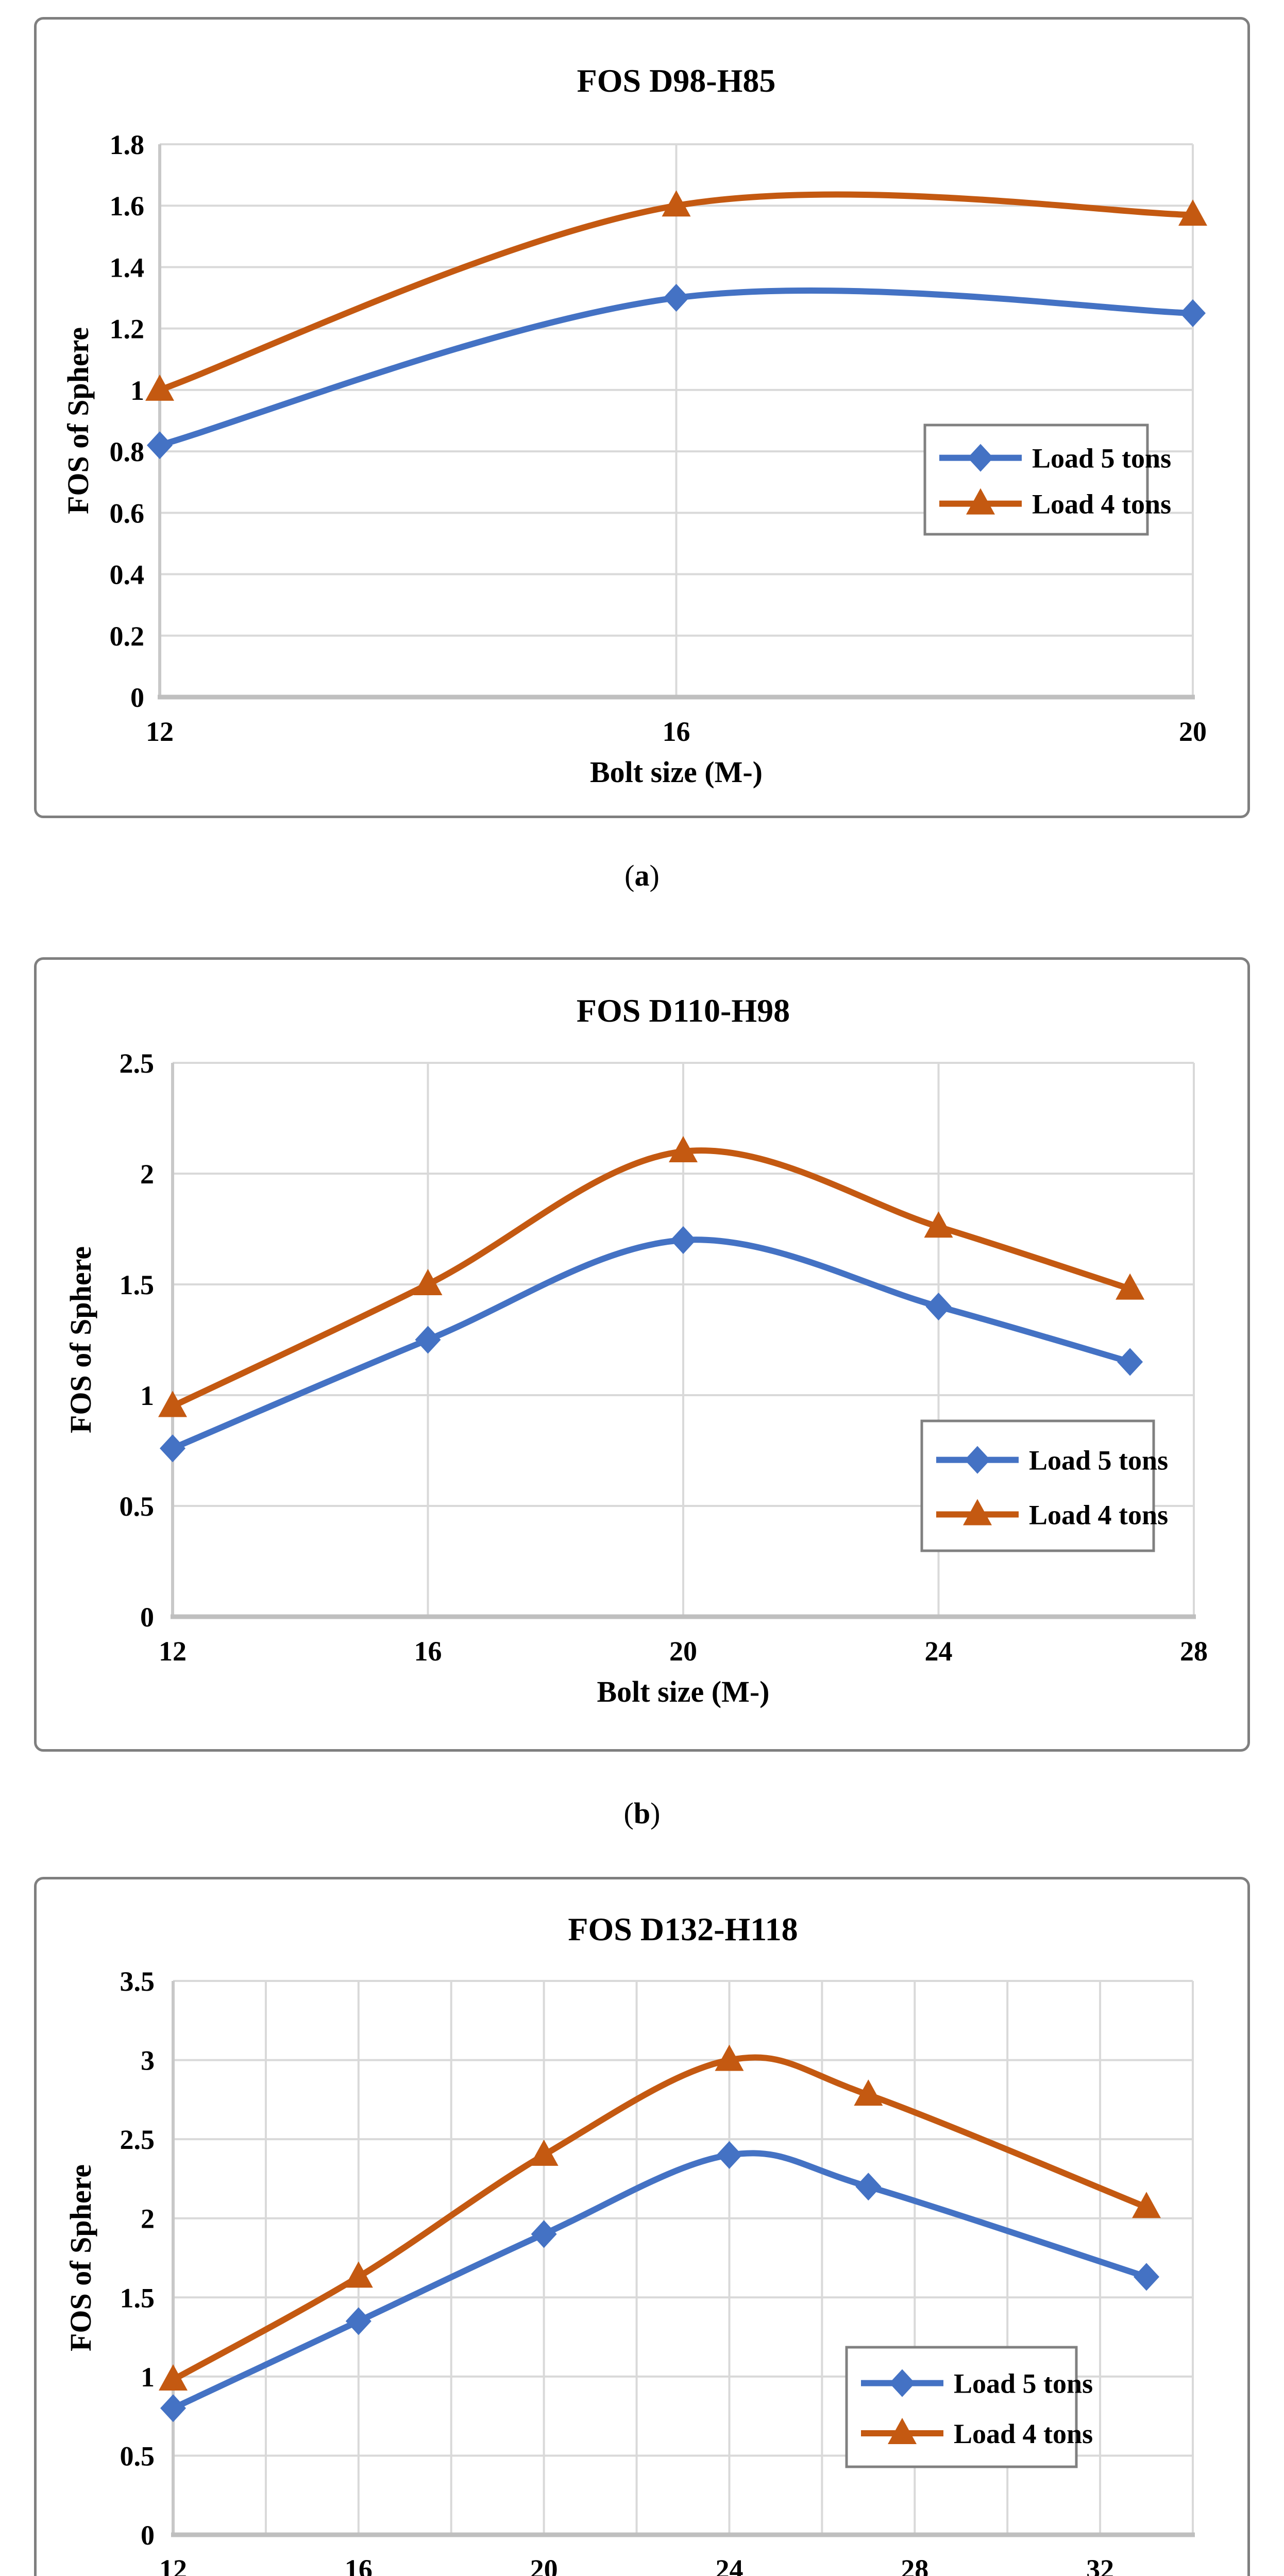  What do you see at coordinates (128, 267) in the screenshot?
I see `y-tick-label: 1.4` at bounding box center [128, 267].